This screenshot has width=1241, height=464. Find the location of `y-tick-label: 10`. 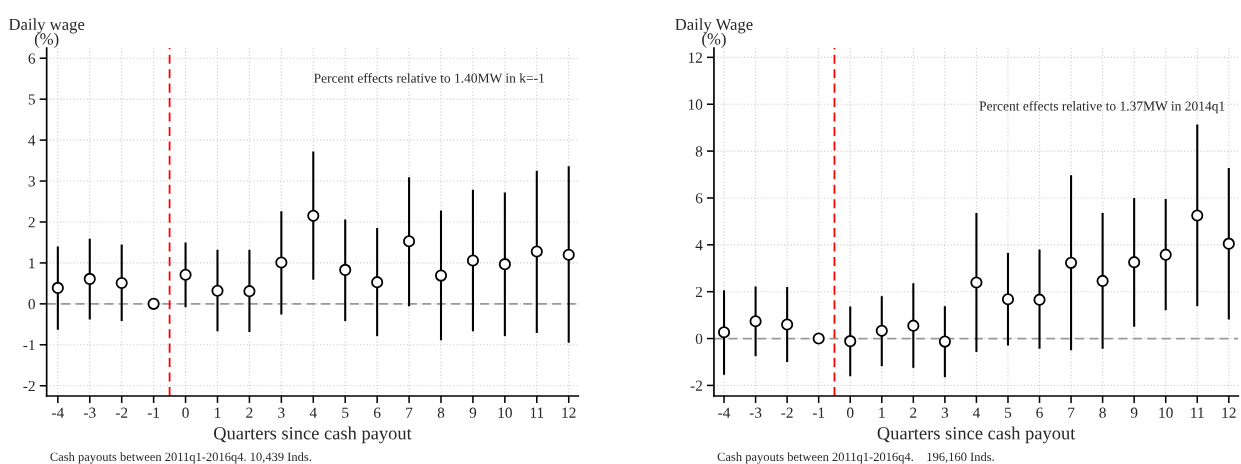

y-tick-label: 10 is located at coordinates (695, 104).